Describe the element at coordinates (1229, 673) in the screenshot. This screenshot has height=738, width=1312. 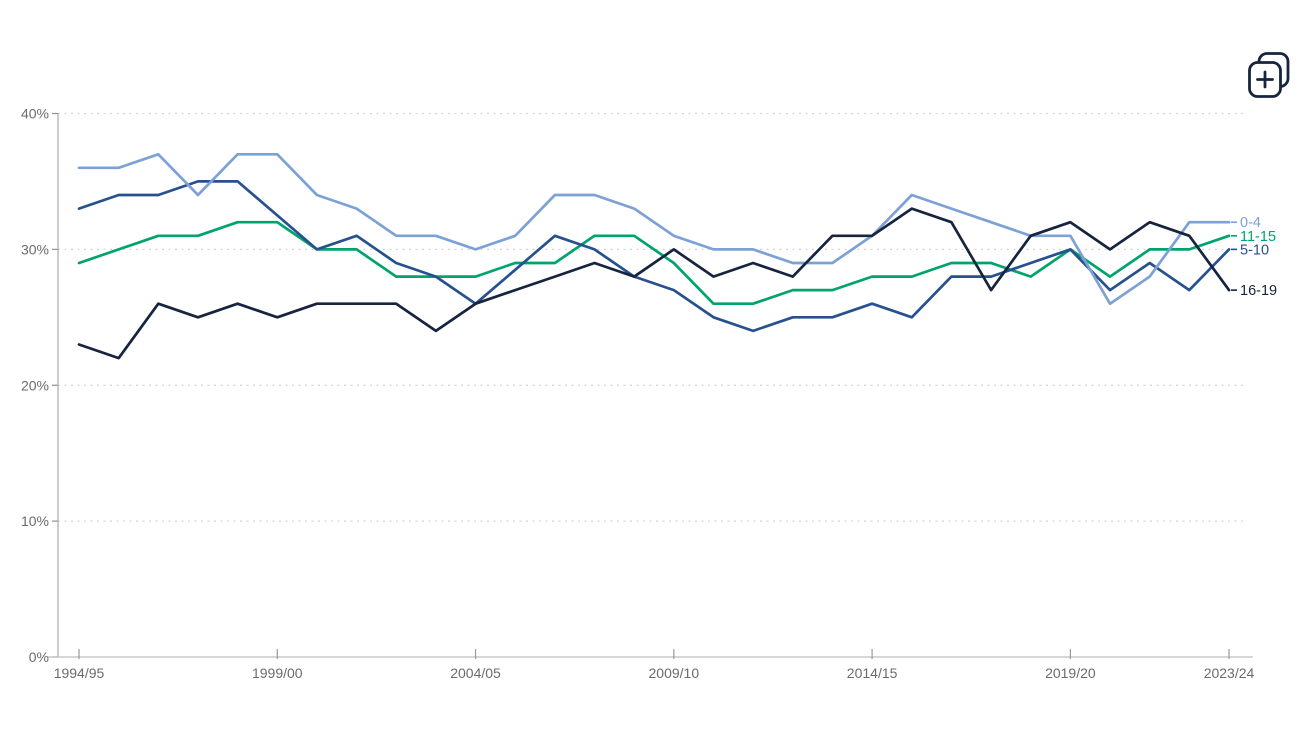
I see `x-tick-label: 2023/24` at that location.